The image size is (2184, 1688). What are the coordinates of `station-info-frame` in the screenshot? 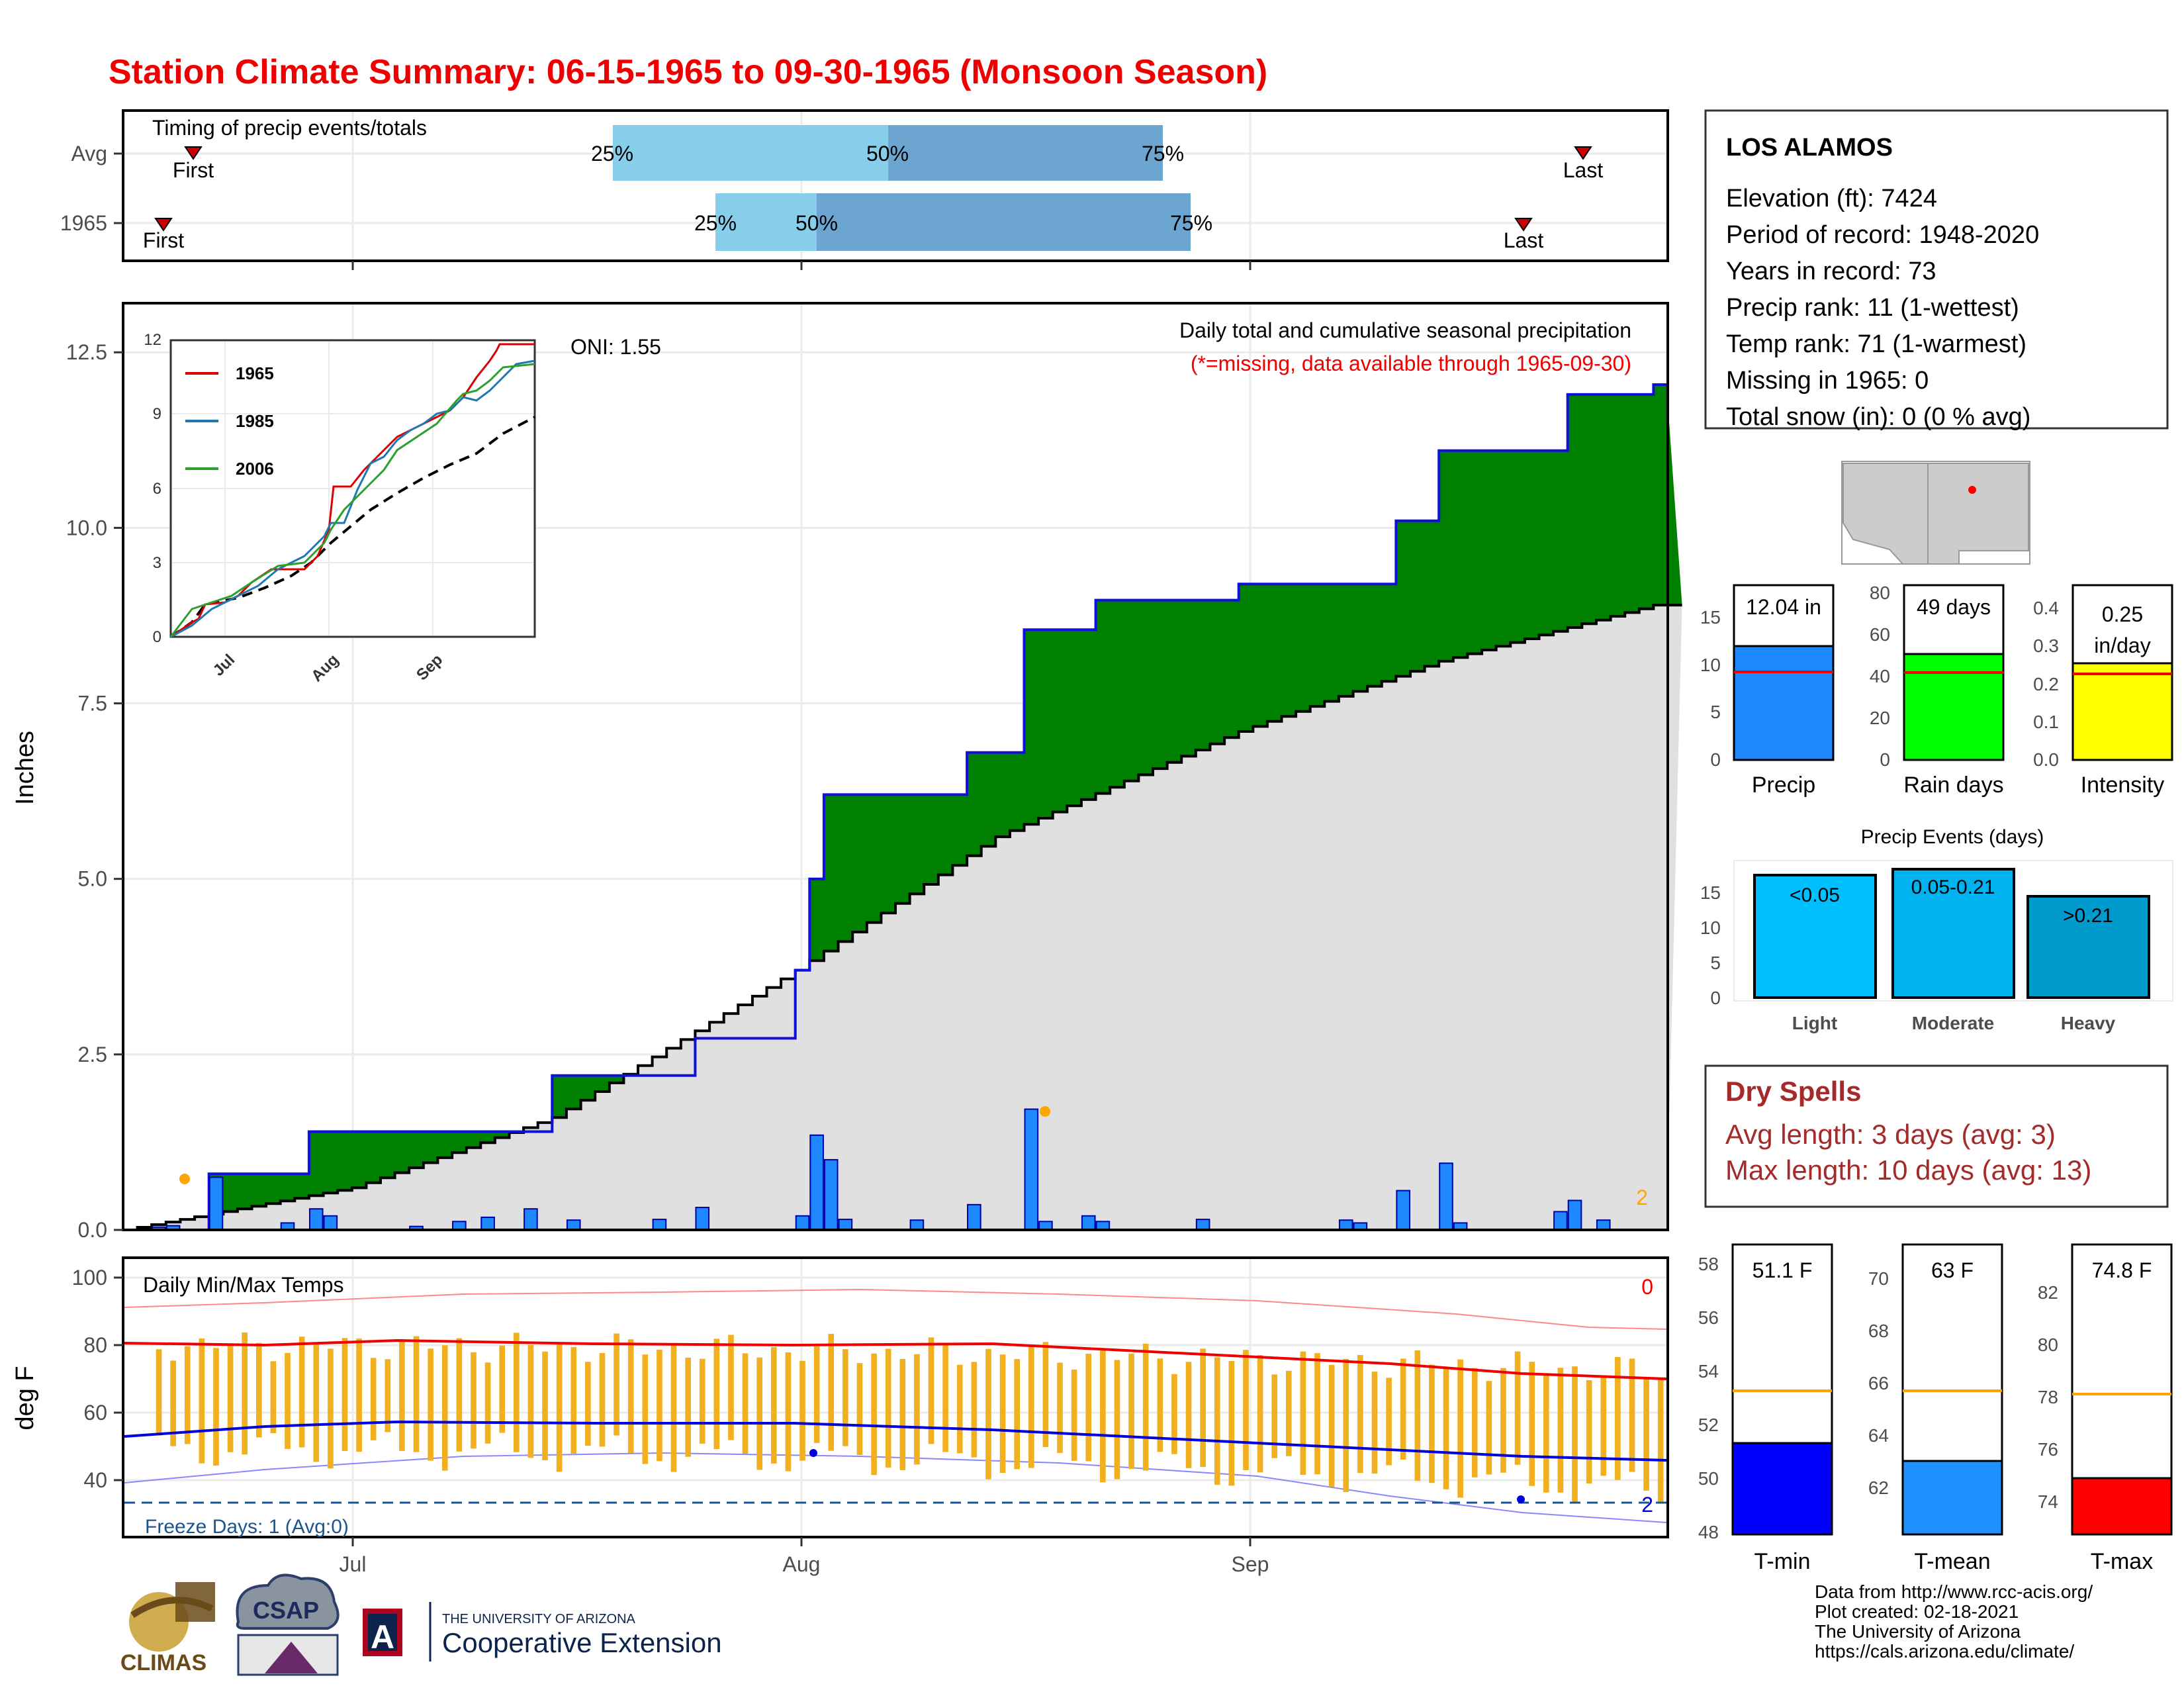 It's located at (1937, 269).